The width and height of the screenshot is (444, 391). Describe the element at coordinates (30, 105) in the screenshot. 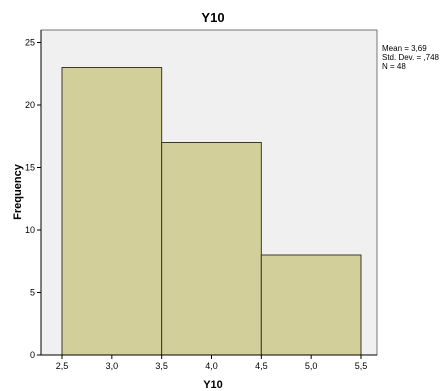

I see `y-tick-label: 20` at that location.